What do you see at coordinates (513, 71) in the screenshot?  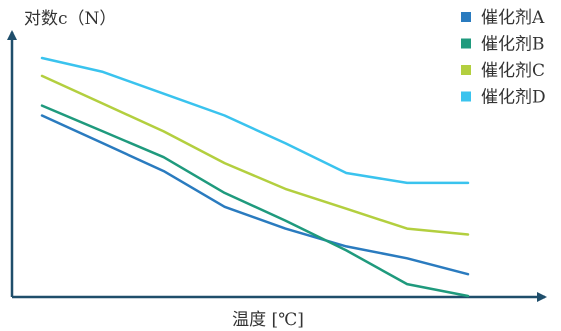 I see `legend-label-2: 催化剂C` at bounding box center [513, 71].